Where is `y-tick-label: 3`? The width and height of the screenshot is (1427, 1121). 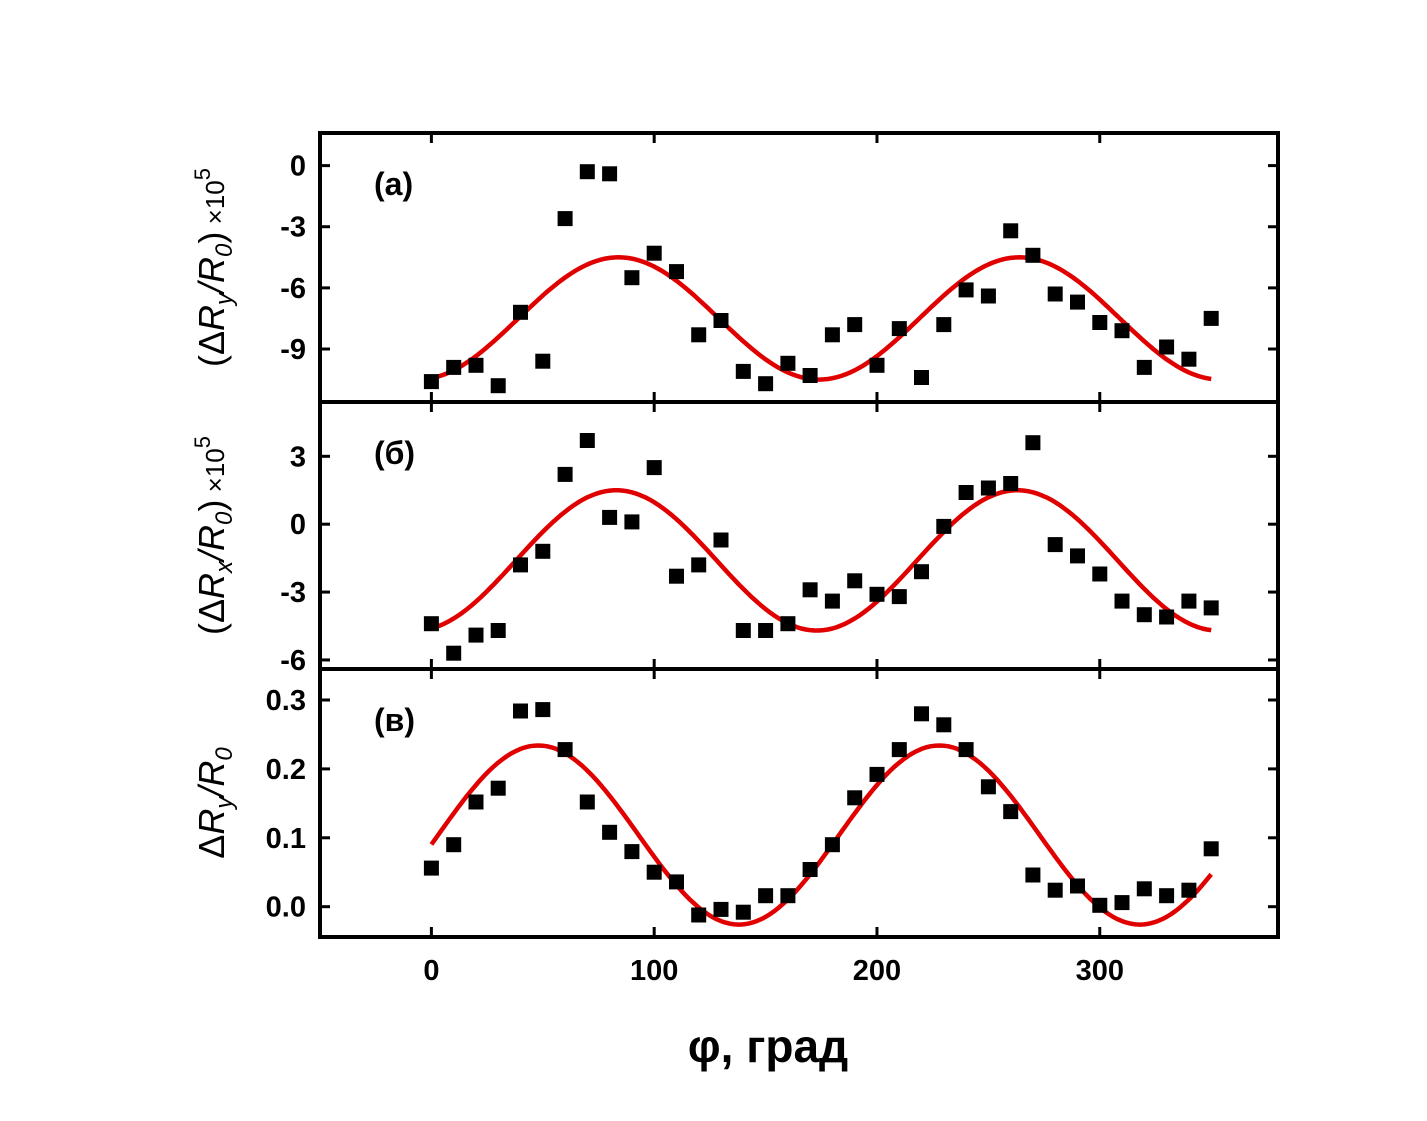
y-tick-label: 3 is located at coordinates (298, 457).